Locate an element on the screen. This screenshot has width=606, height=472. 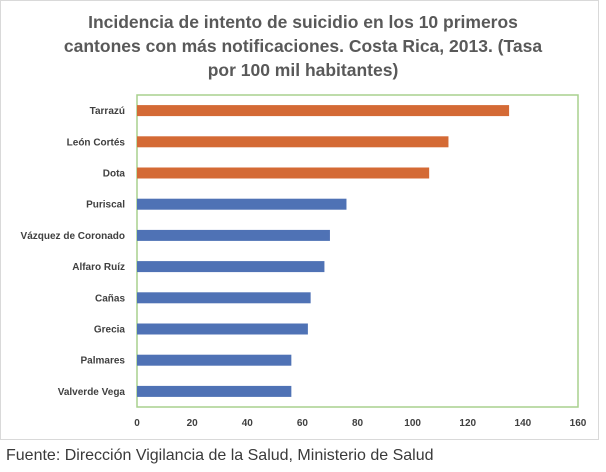
x-tick-label: 80 is located at coordinates (358, 423).